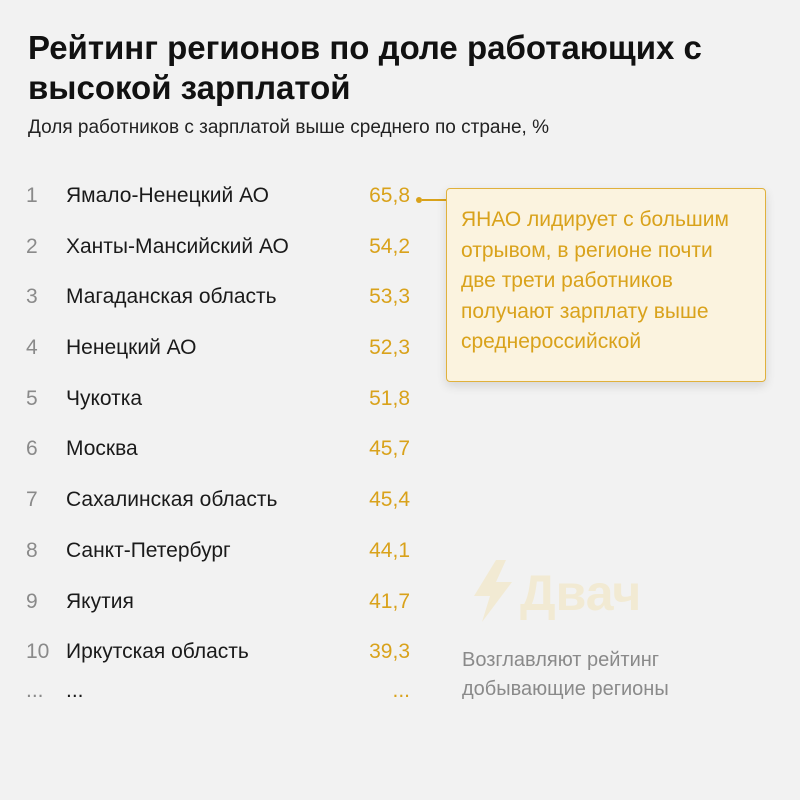 The image size is (800, 800). What do you see at coordinates (226, 402) in the screenshot?
I see `table-row: 5 Чукотка 51,8` at bounding box center [226, 402].